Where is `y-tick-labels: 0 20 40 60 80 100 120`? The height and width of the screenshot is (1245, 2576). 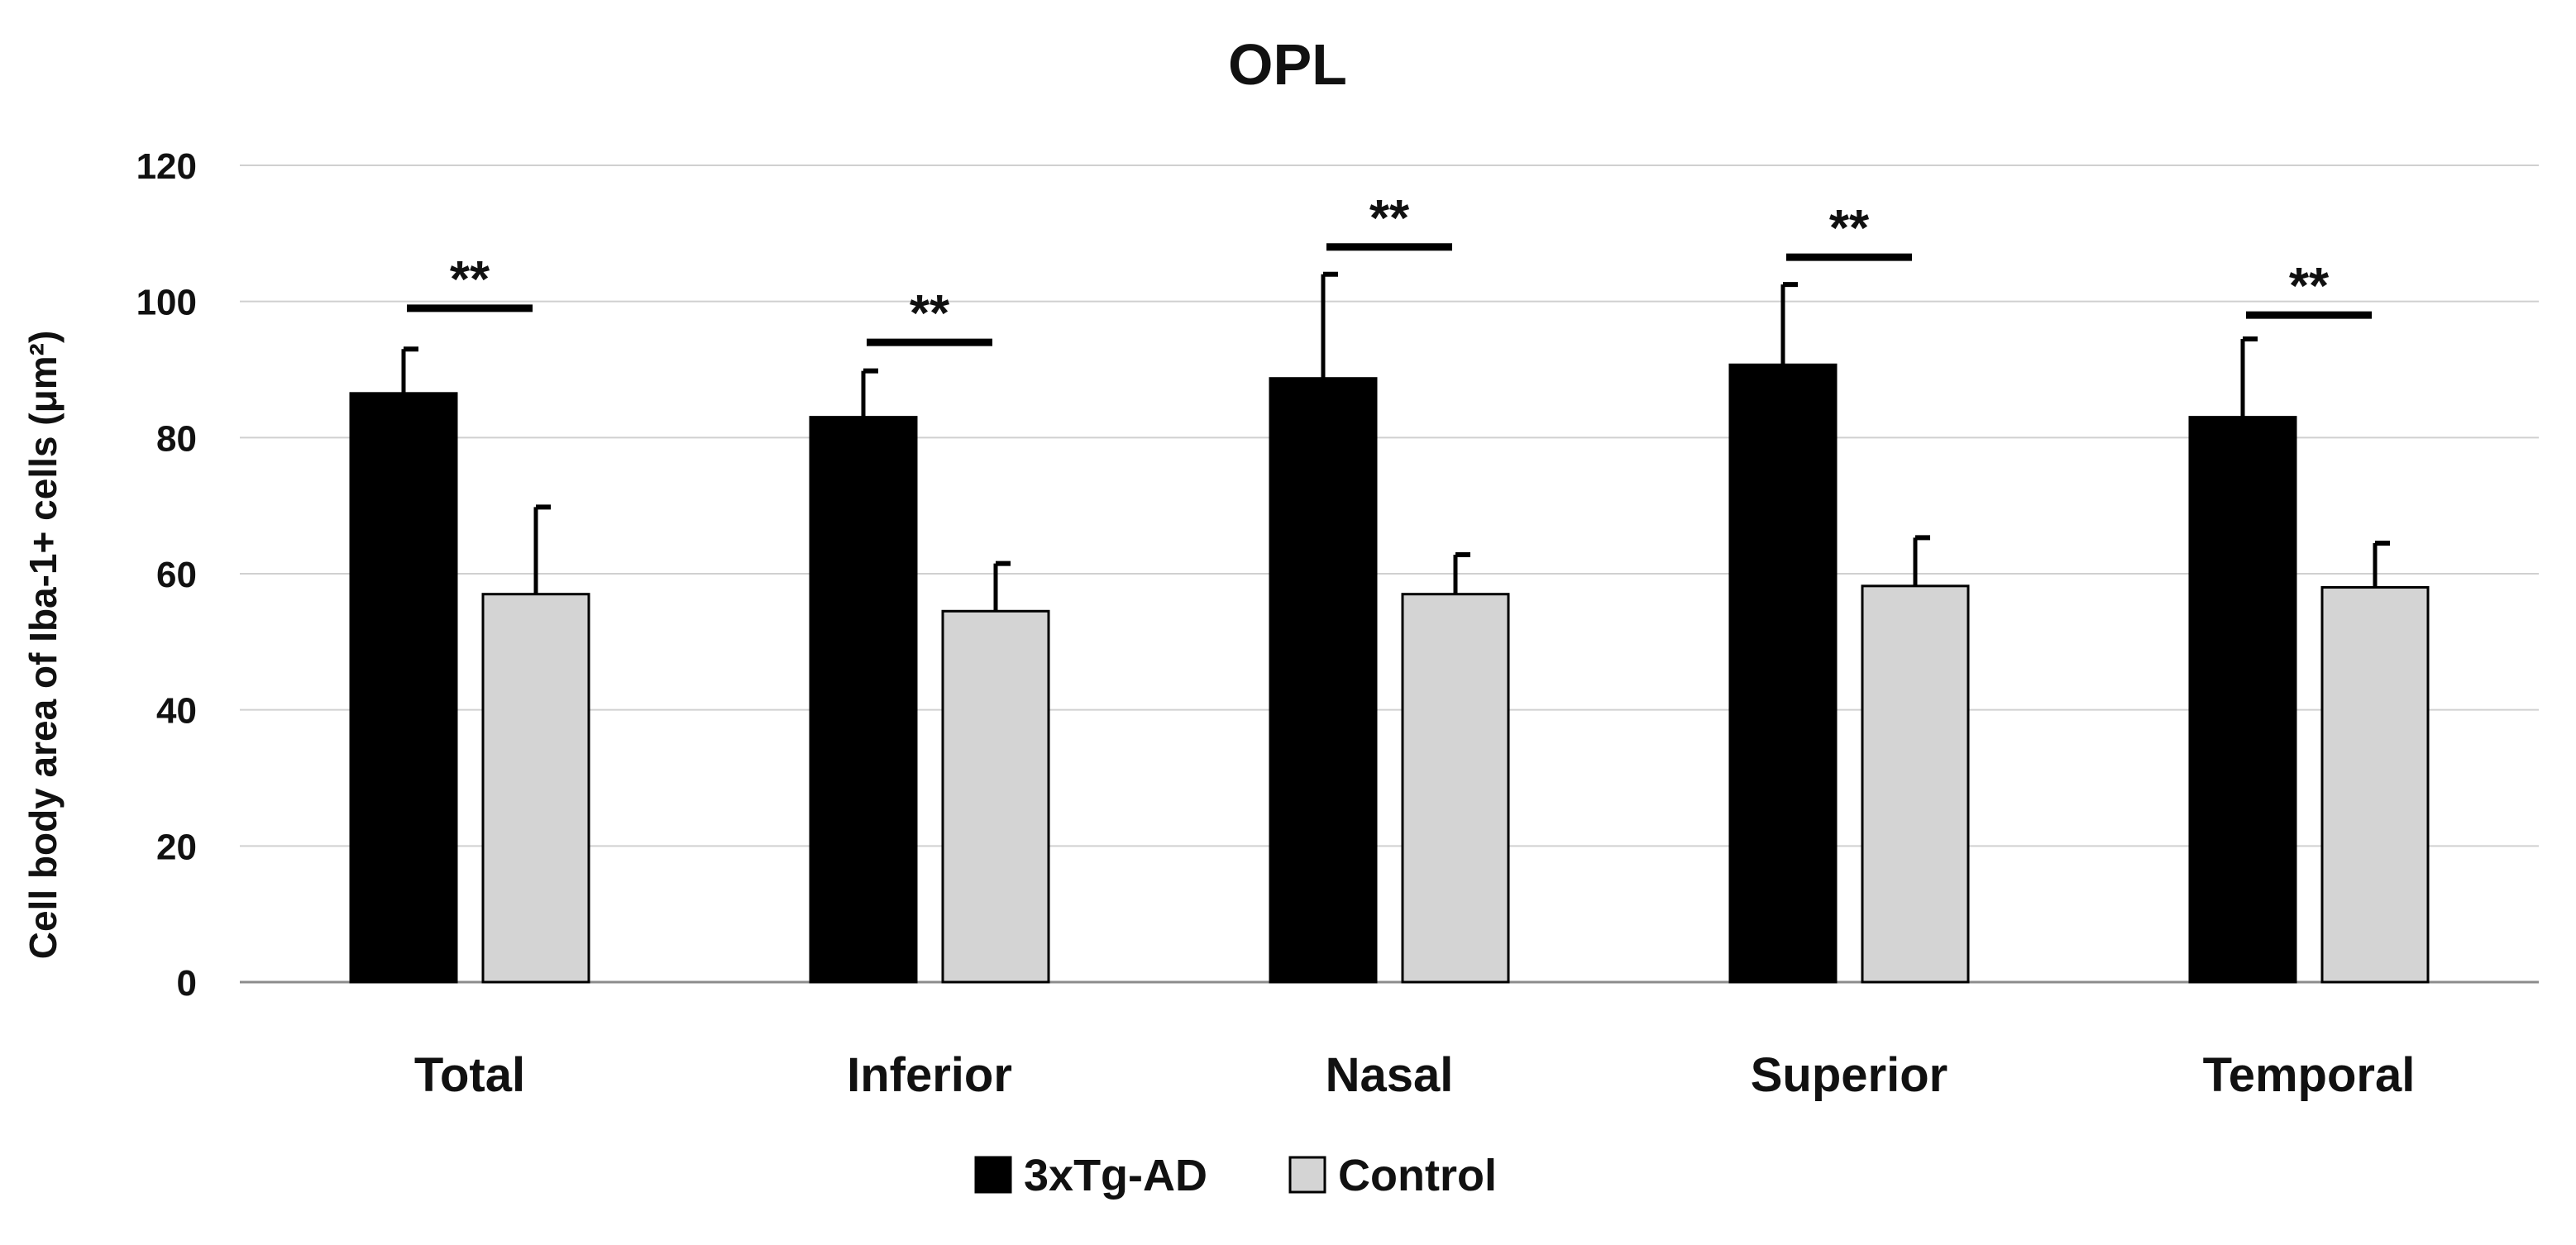 y-tick-labels: 0 20 40 60 80 100 120 is located at coordinates (166, 575).